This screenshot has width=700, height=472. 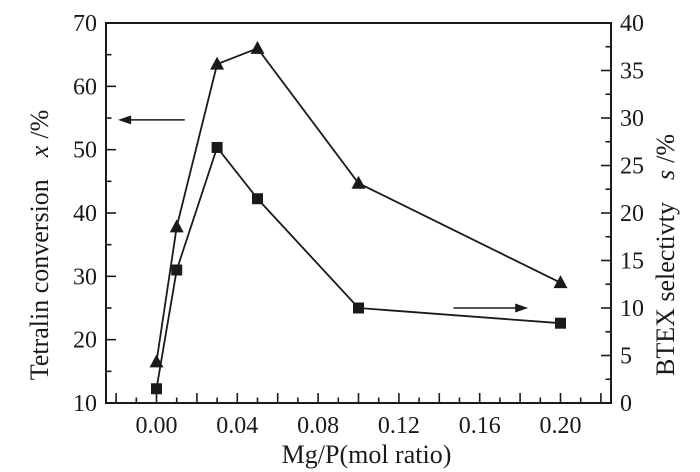 I want to click on y-left-tick-label: 30, so click(x=85, y=277).